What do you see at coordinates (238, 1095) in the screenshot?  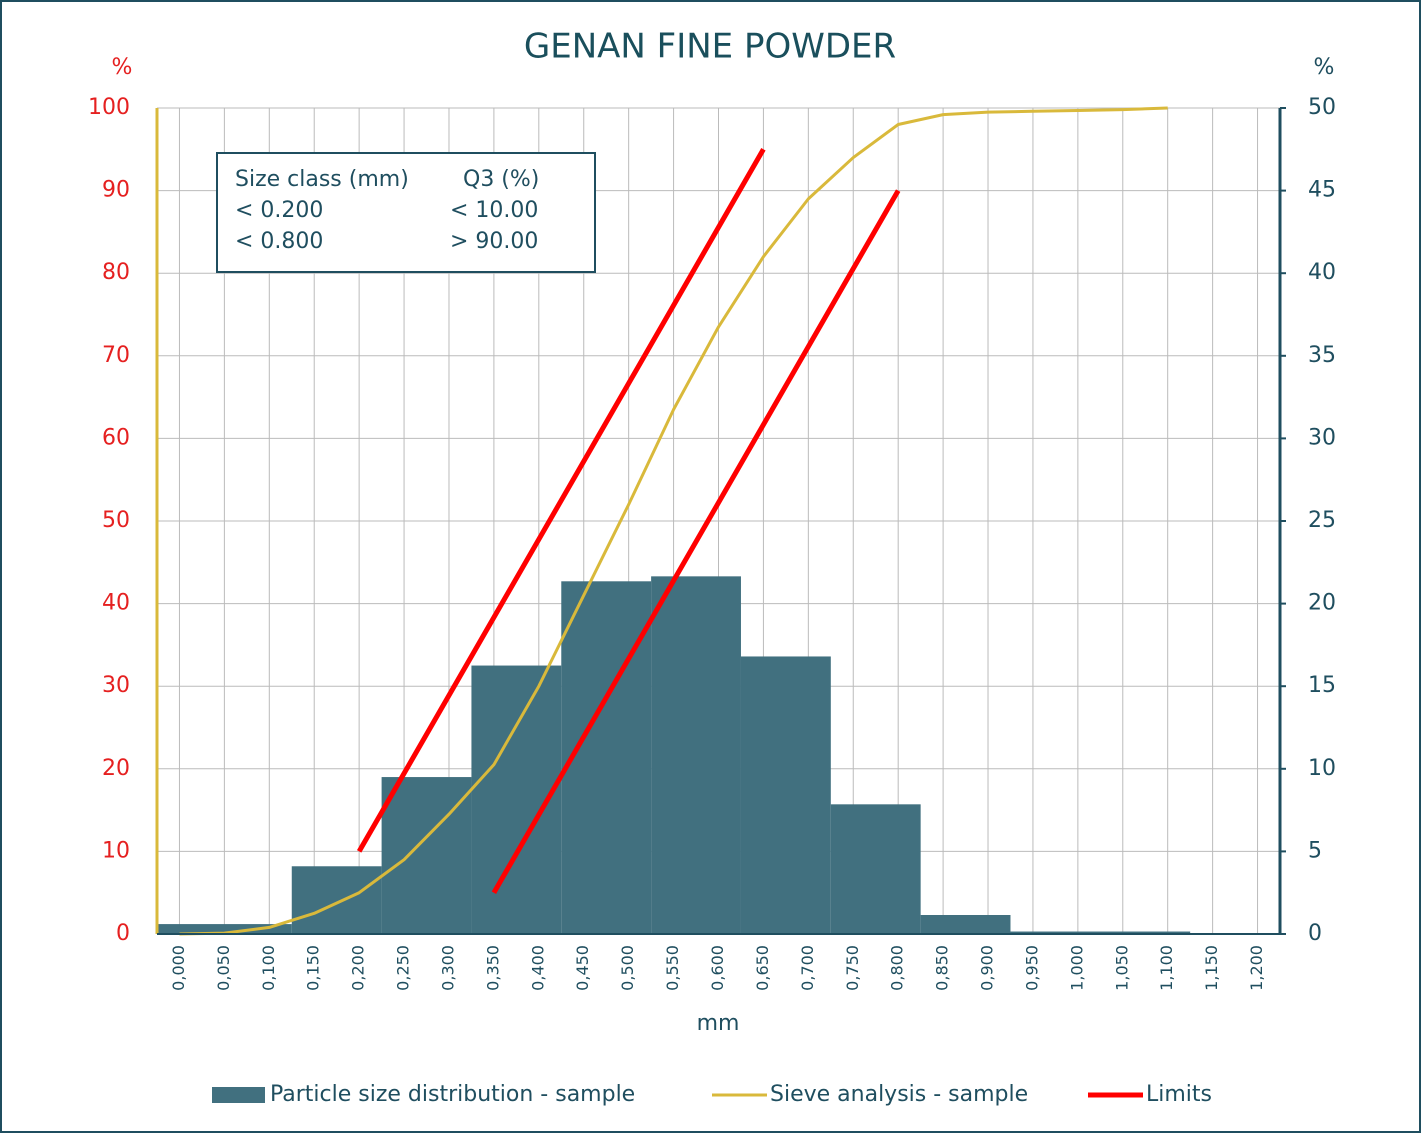 I see `legend-swatch` at bounding box center [238, 1095].